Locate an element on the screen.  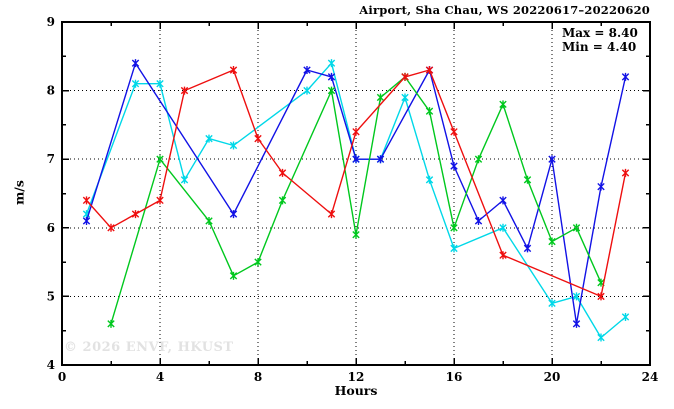
y-tick-label: 4 is located at coordinates (51, 365).